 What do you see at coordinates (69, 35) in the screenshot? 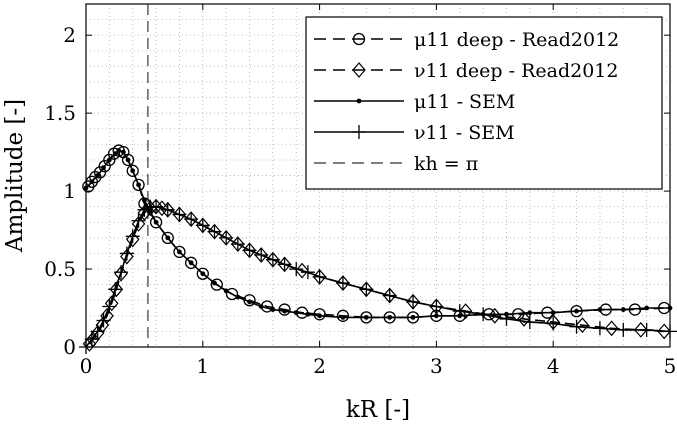
I see `y-tick-label: 2` at bounding box center [69, 35].